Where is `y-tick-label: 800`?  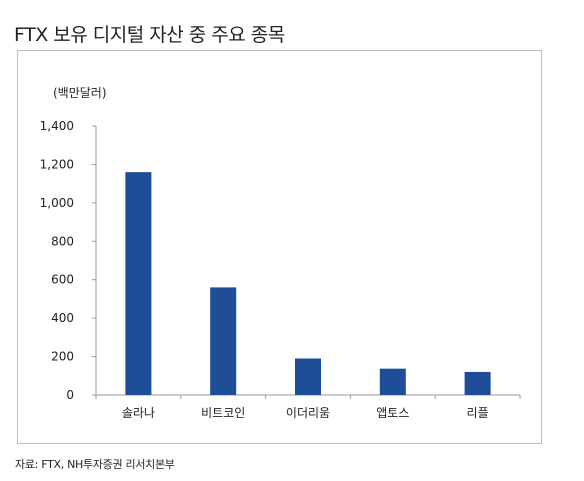 y-tick-label: 800 is located at coordinates (62, 241).